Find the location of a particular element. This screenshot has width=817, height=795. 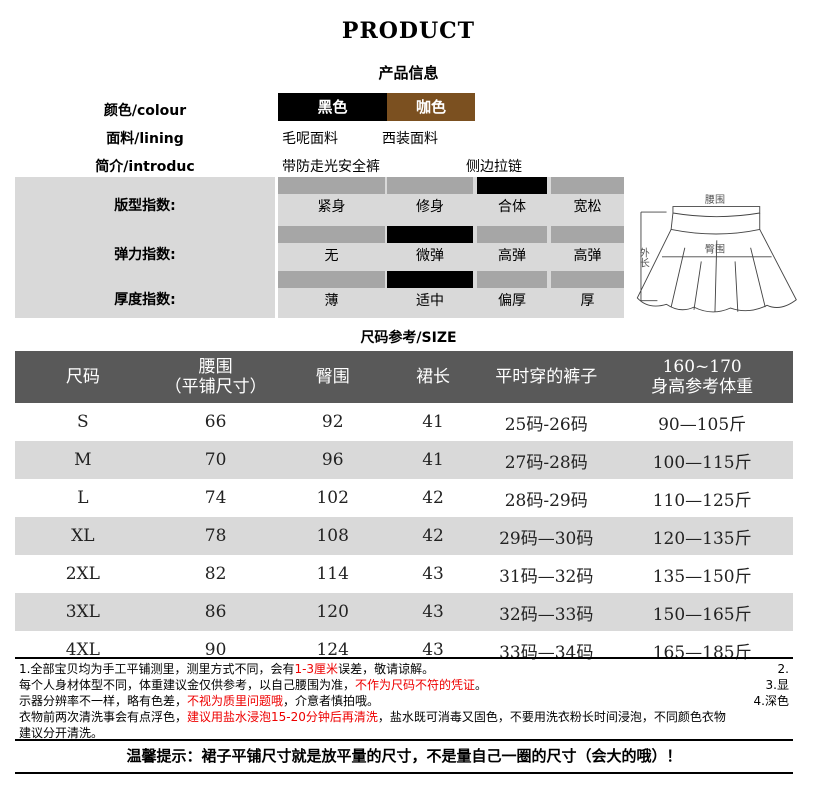

table-row: 3XL 86 120 43 32码—33码 150—165斤 is located at coordinates (404, 612).